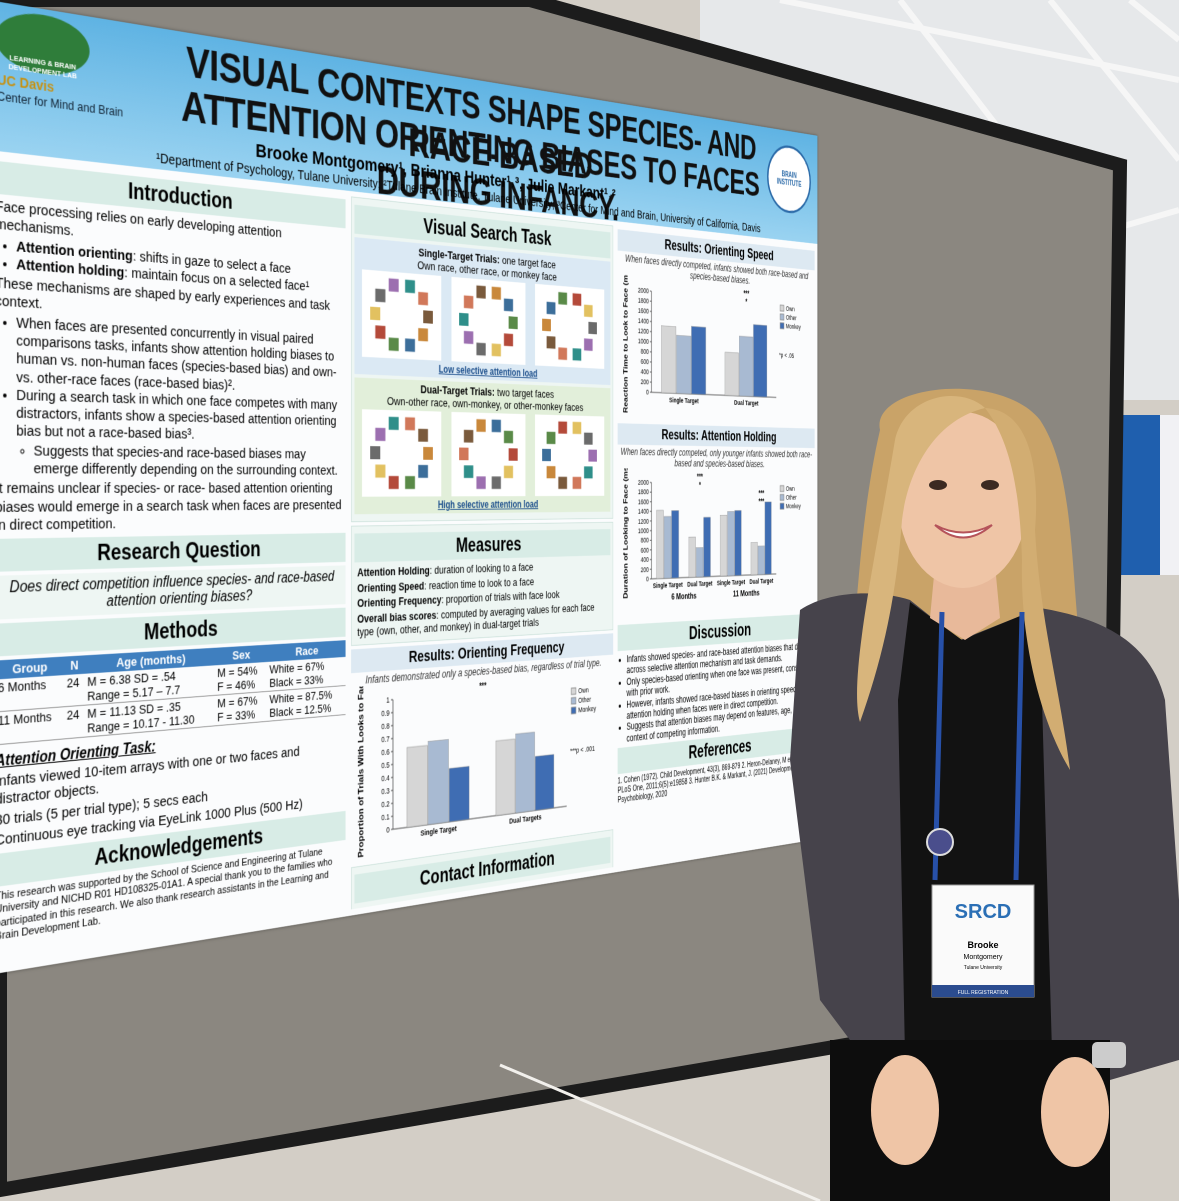  What do you see at coordinates (683, 597) in the screenshot?
I see `group-label: 6 Months` at bounding box center [683, 597].